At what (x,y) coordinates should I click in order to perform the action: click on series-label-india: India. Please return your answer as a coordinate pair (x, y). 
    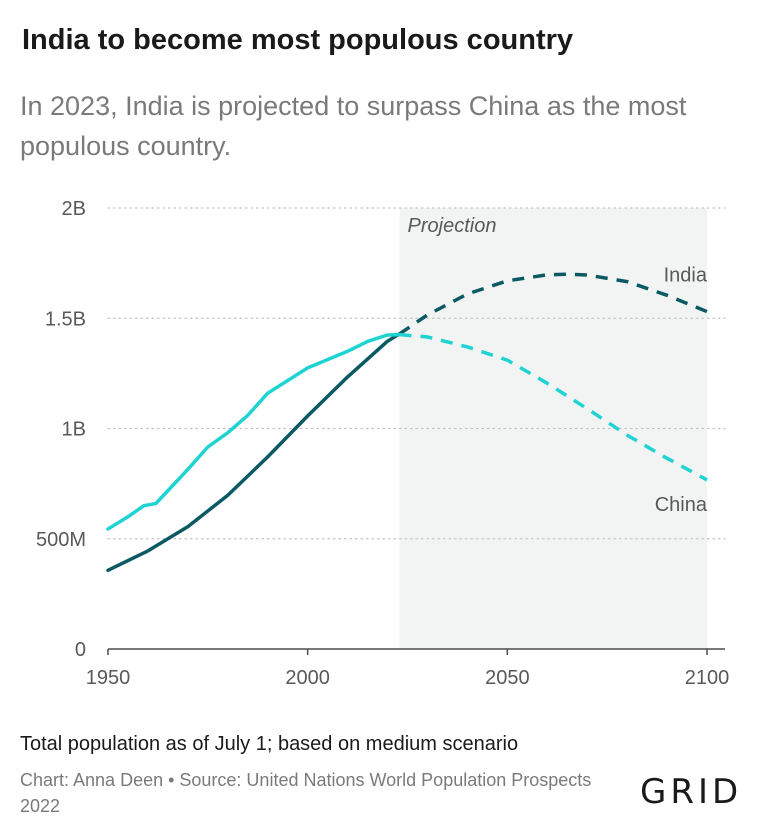
    Looking at the image, I should click on (686, 276).